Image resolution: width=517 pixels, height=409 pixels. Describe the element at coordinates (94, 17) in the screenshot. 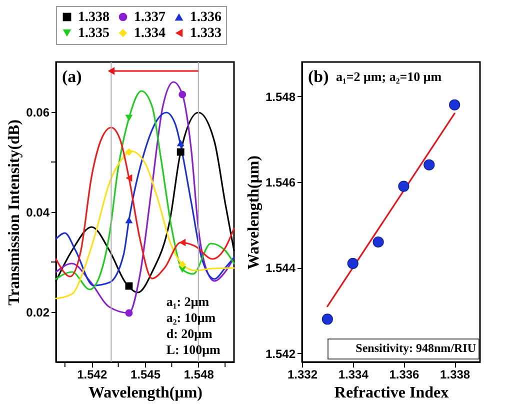

I see `legend-label: 1.338` at that location.